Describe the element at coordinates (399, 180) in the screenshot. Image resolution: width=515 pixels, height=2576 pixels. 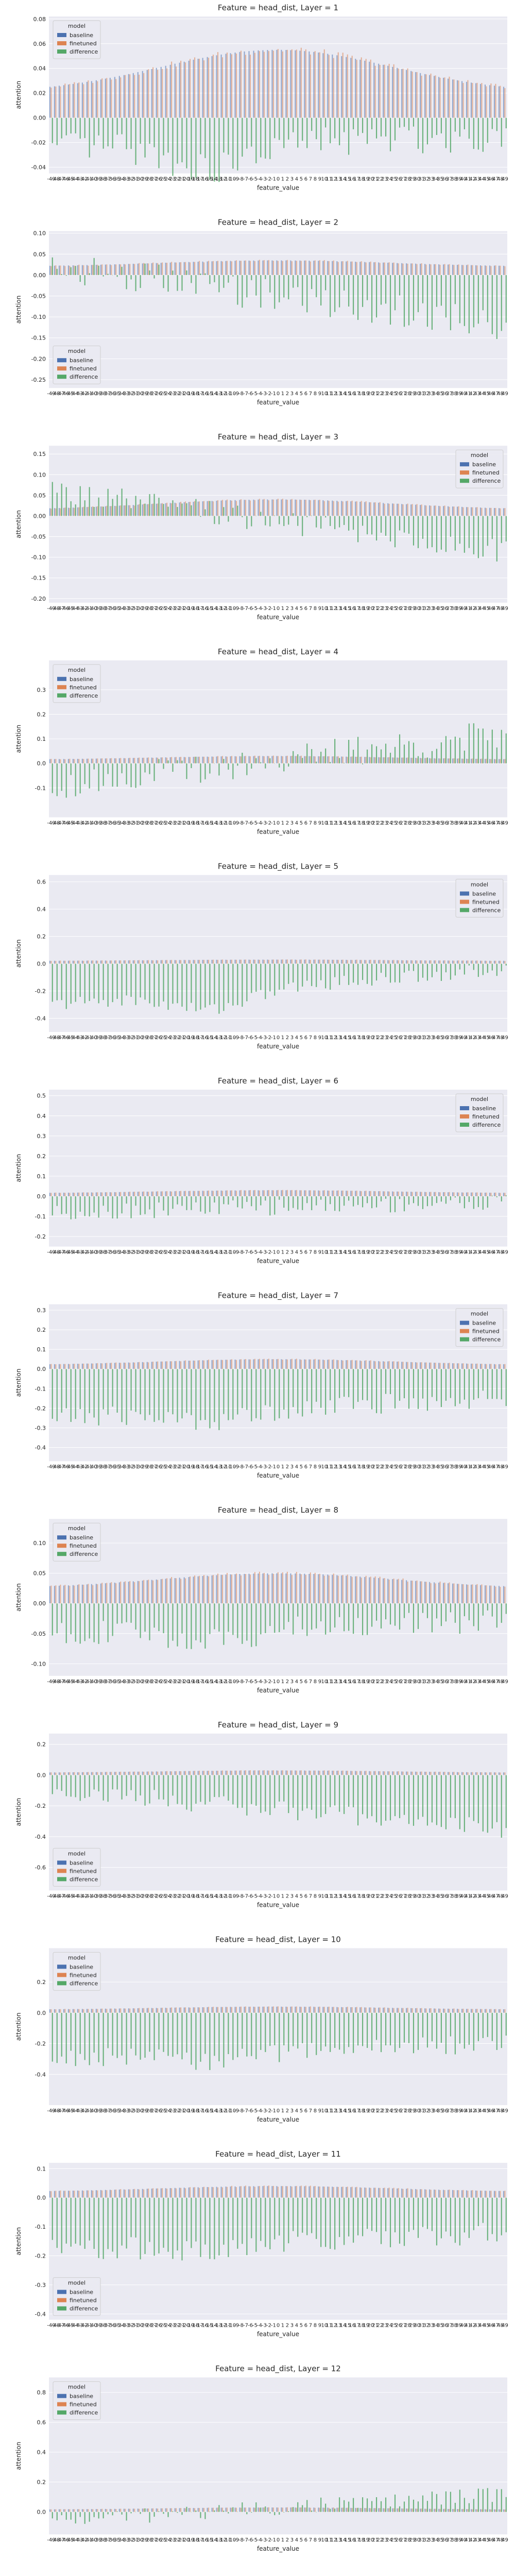
I see `x-tick-label: 26` at that location.